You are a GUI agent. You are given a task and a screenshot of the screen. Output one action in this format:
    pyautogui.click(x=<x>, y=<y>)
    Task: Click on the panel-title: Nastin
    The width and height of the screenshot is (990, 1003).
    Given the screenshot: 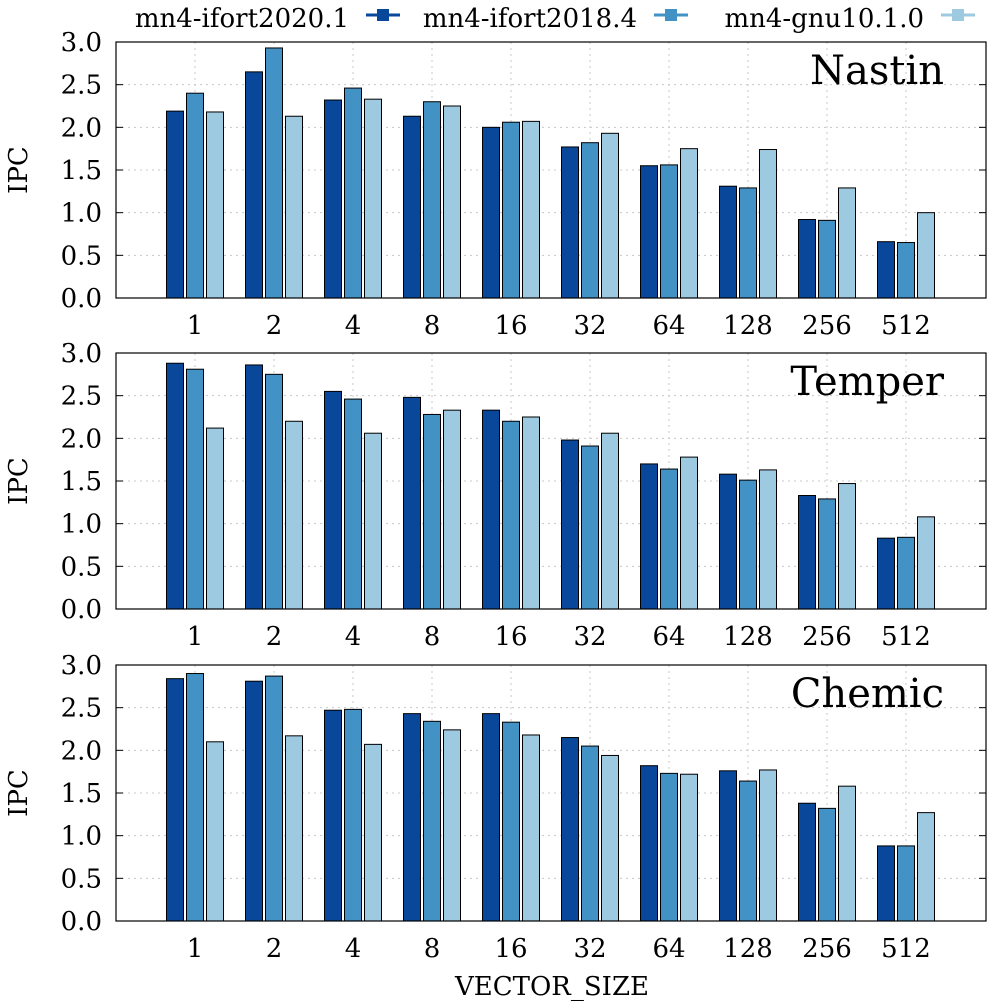 What is the action you would take?
    pyautogui.click(x=877, y=71)
    